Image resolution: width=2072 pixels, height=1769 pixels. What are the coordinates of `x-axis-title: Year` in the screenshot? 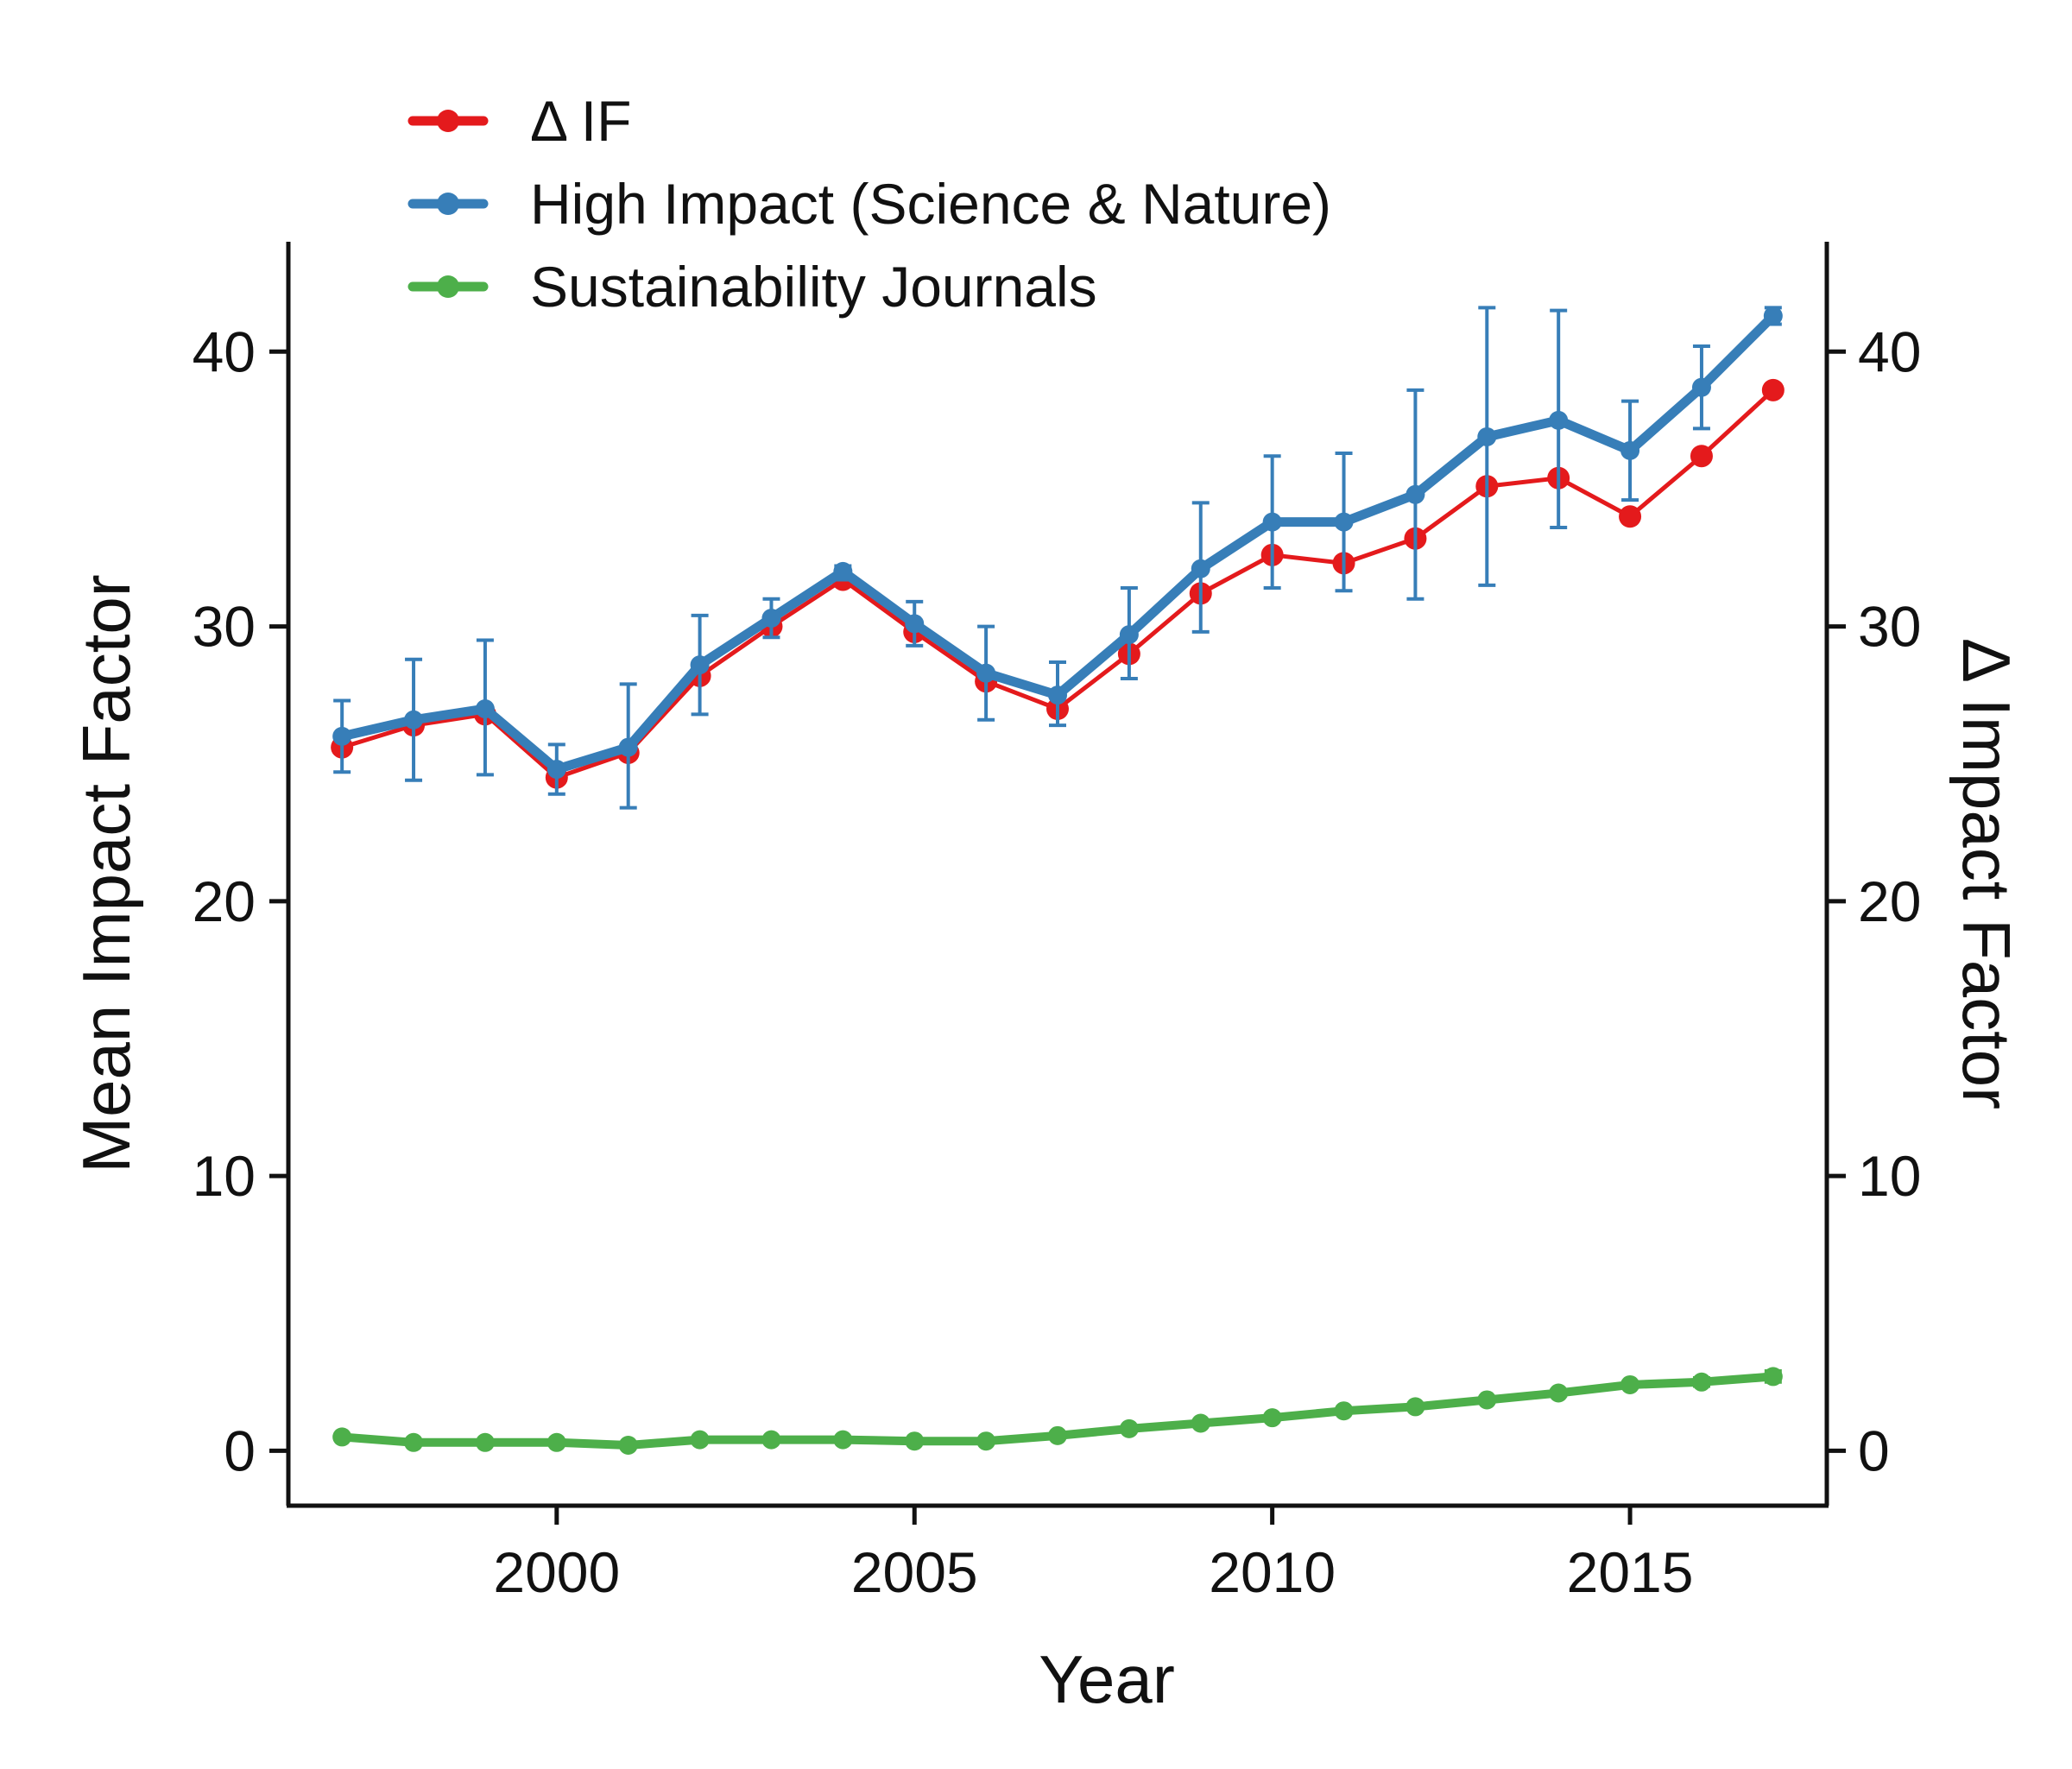 It's located at (1107, 1679).